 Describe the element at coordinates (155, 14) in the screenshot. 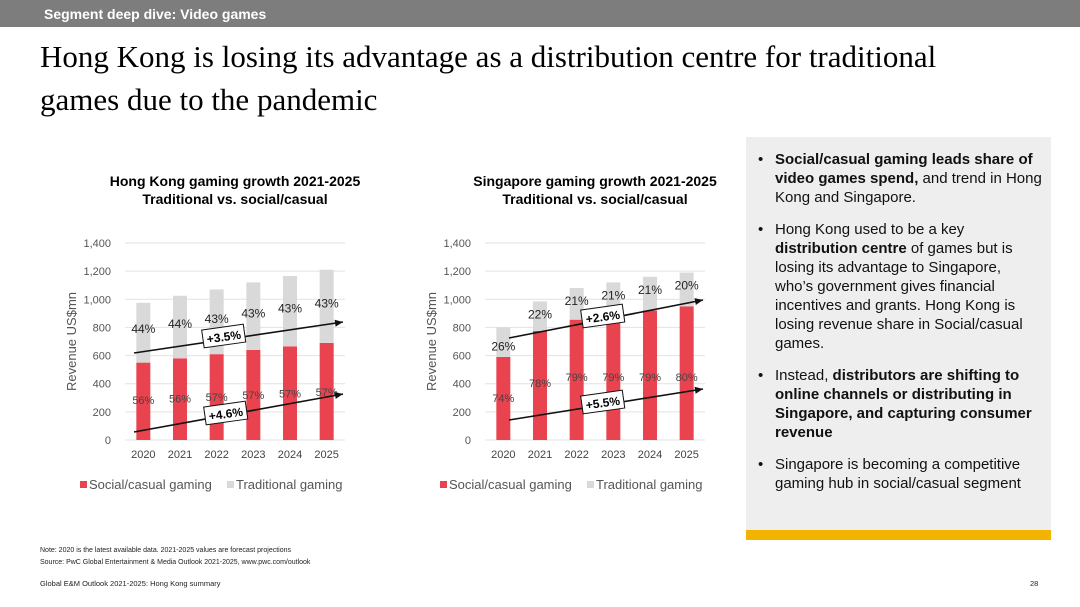

I see `section-header-label: Segment deep dive: Video games` at that location.